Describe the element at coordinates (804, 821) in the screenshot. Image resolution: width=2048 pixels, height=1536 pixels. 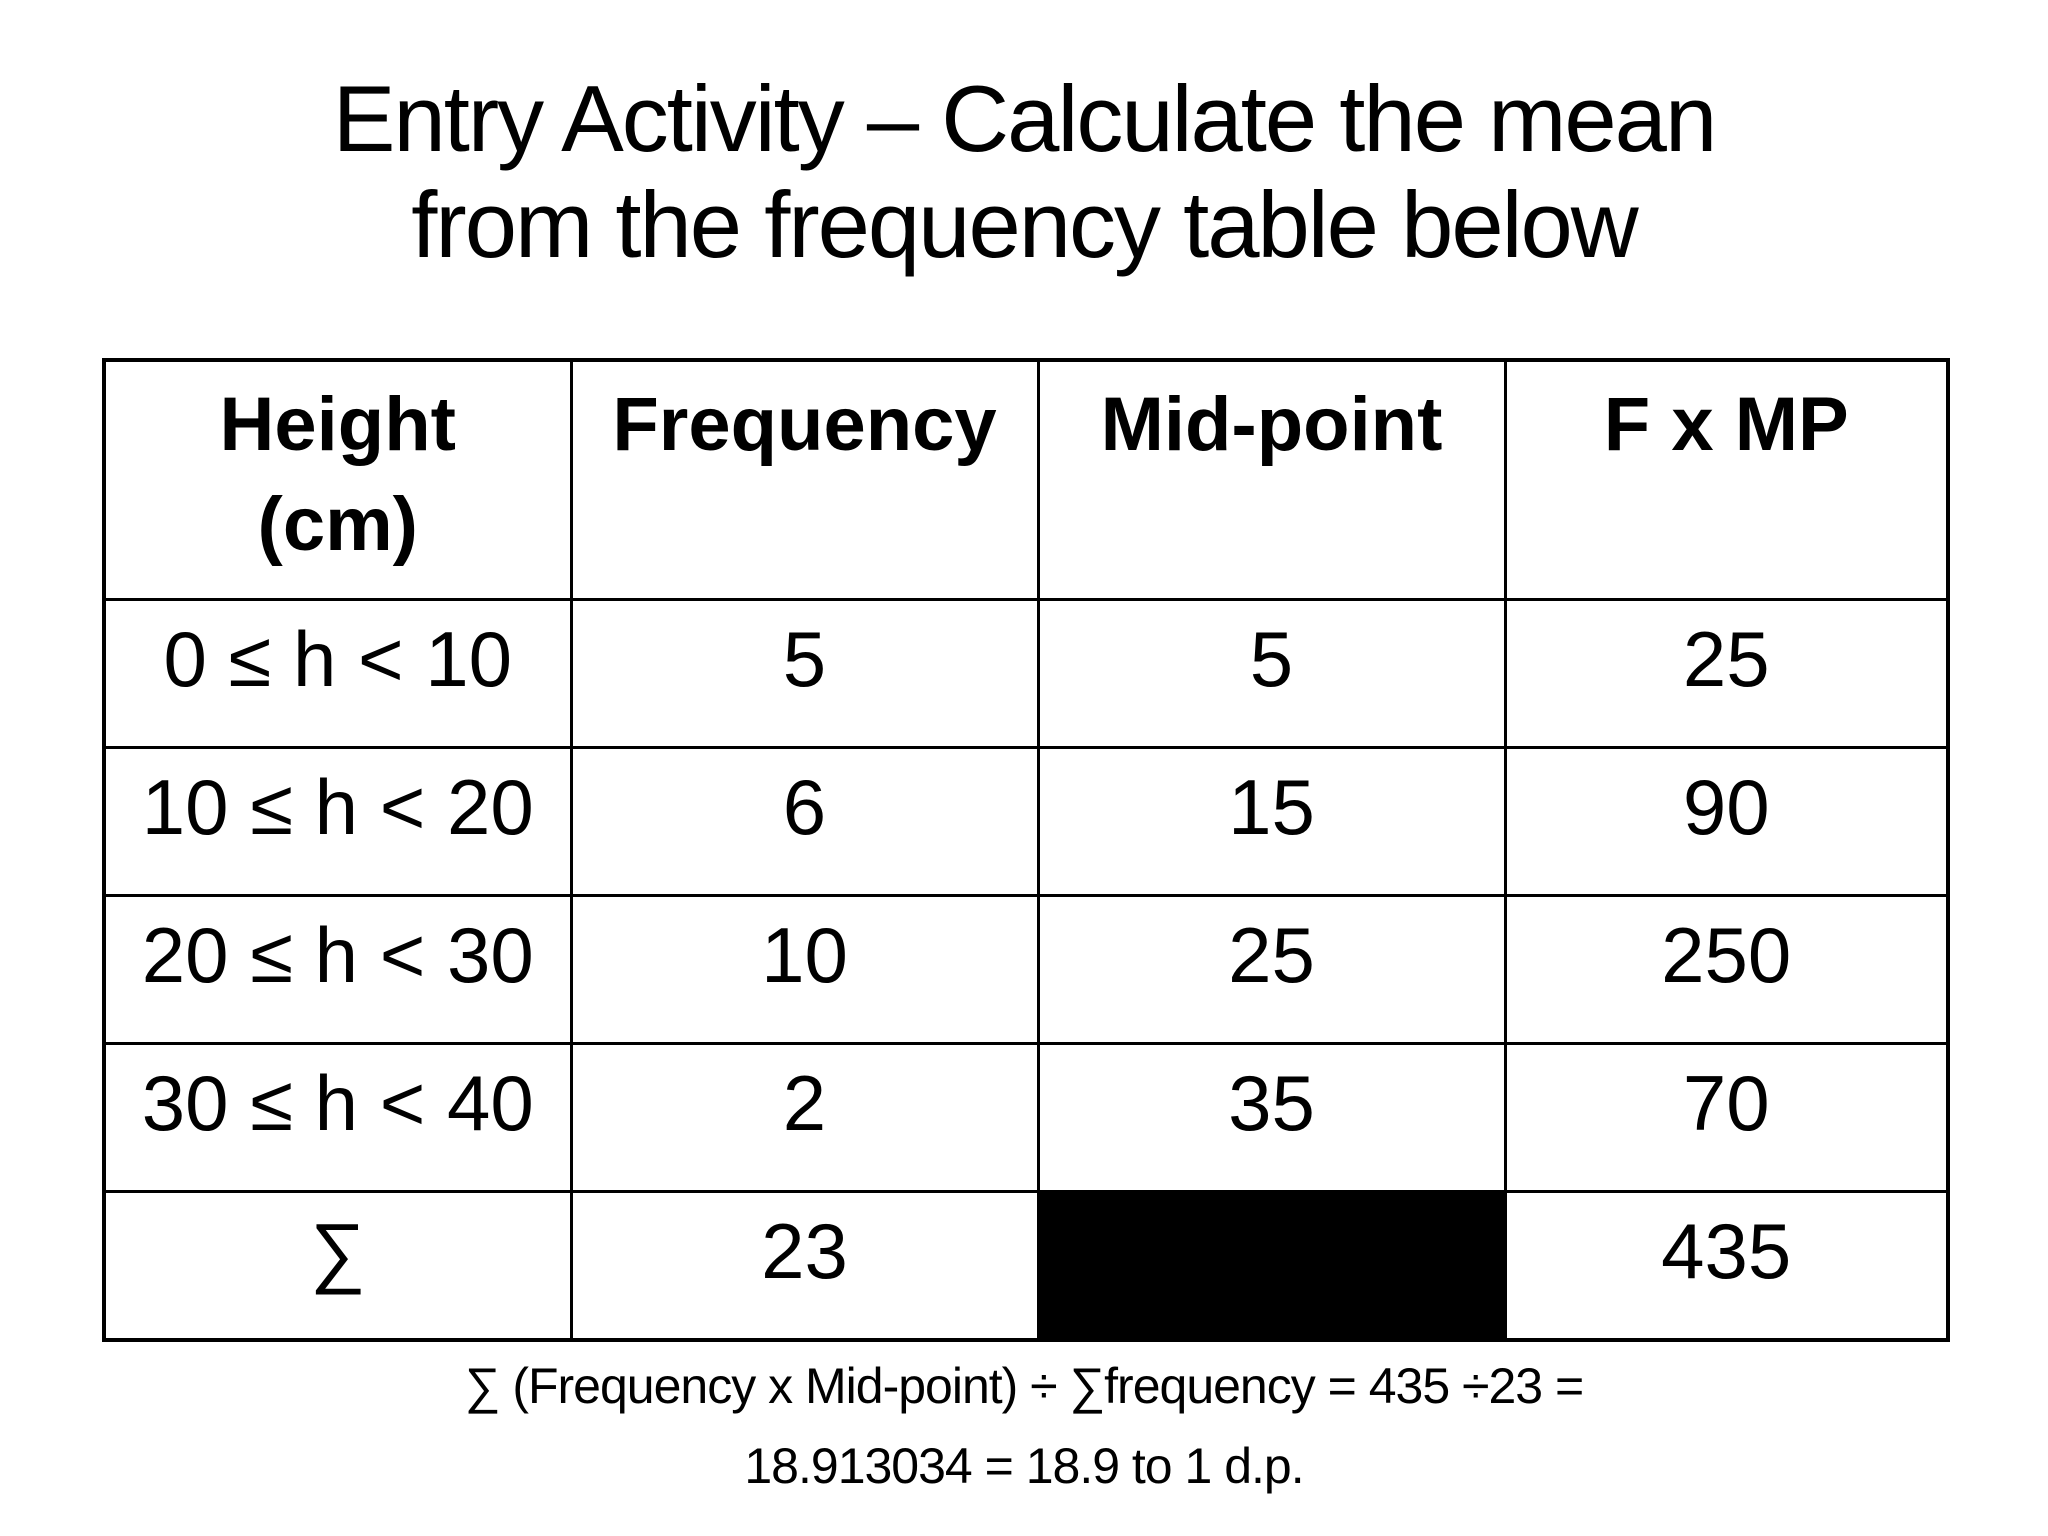
I see `cell-frequency: 6` at that location.